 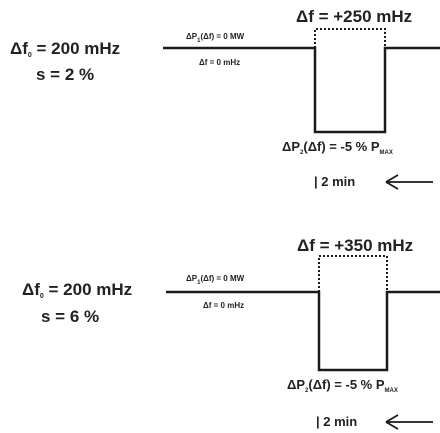 What do you see at coordinates (354, 16) in the screenshot?
I see `frequency-step-label: Δf = +250 mHz` at bounding box center [354, 16].